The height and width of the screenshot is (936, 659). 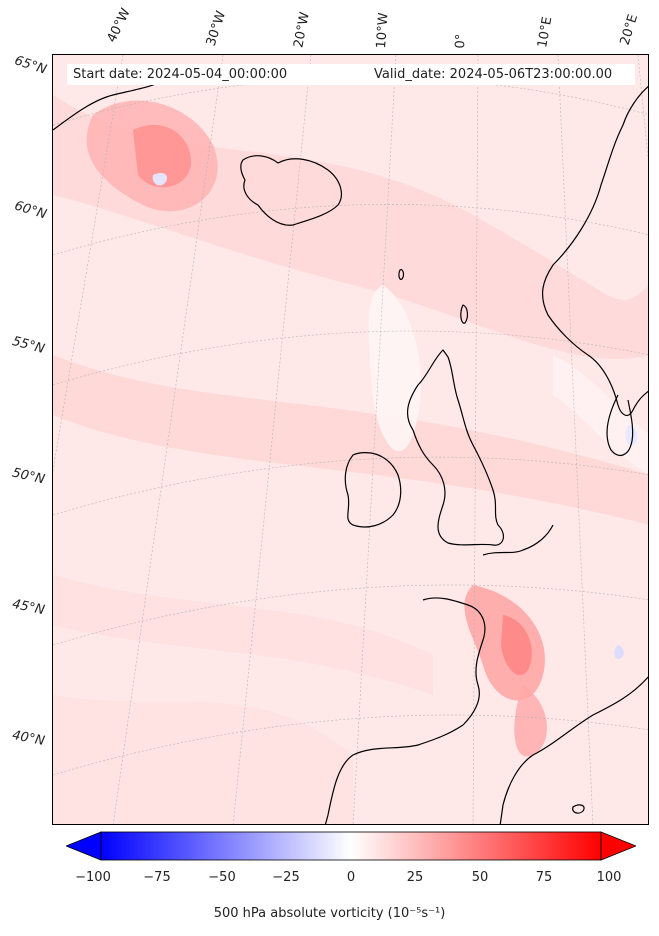 I want to click on colorbar-tick-label: 0, so click(x=351, y=877).